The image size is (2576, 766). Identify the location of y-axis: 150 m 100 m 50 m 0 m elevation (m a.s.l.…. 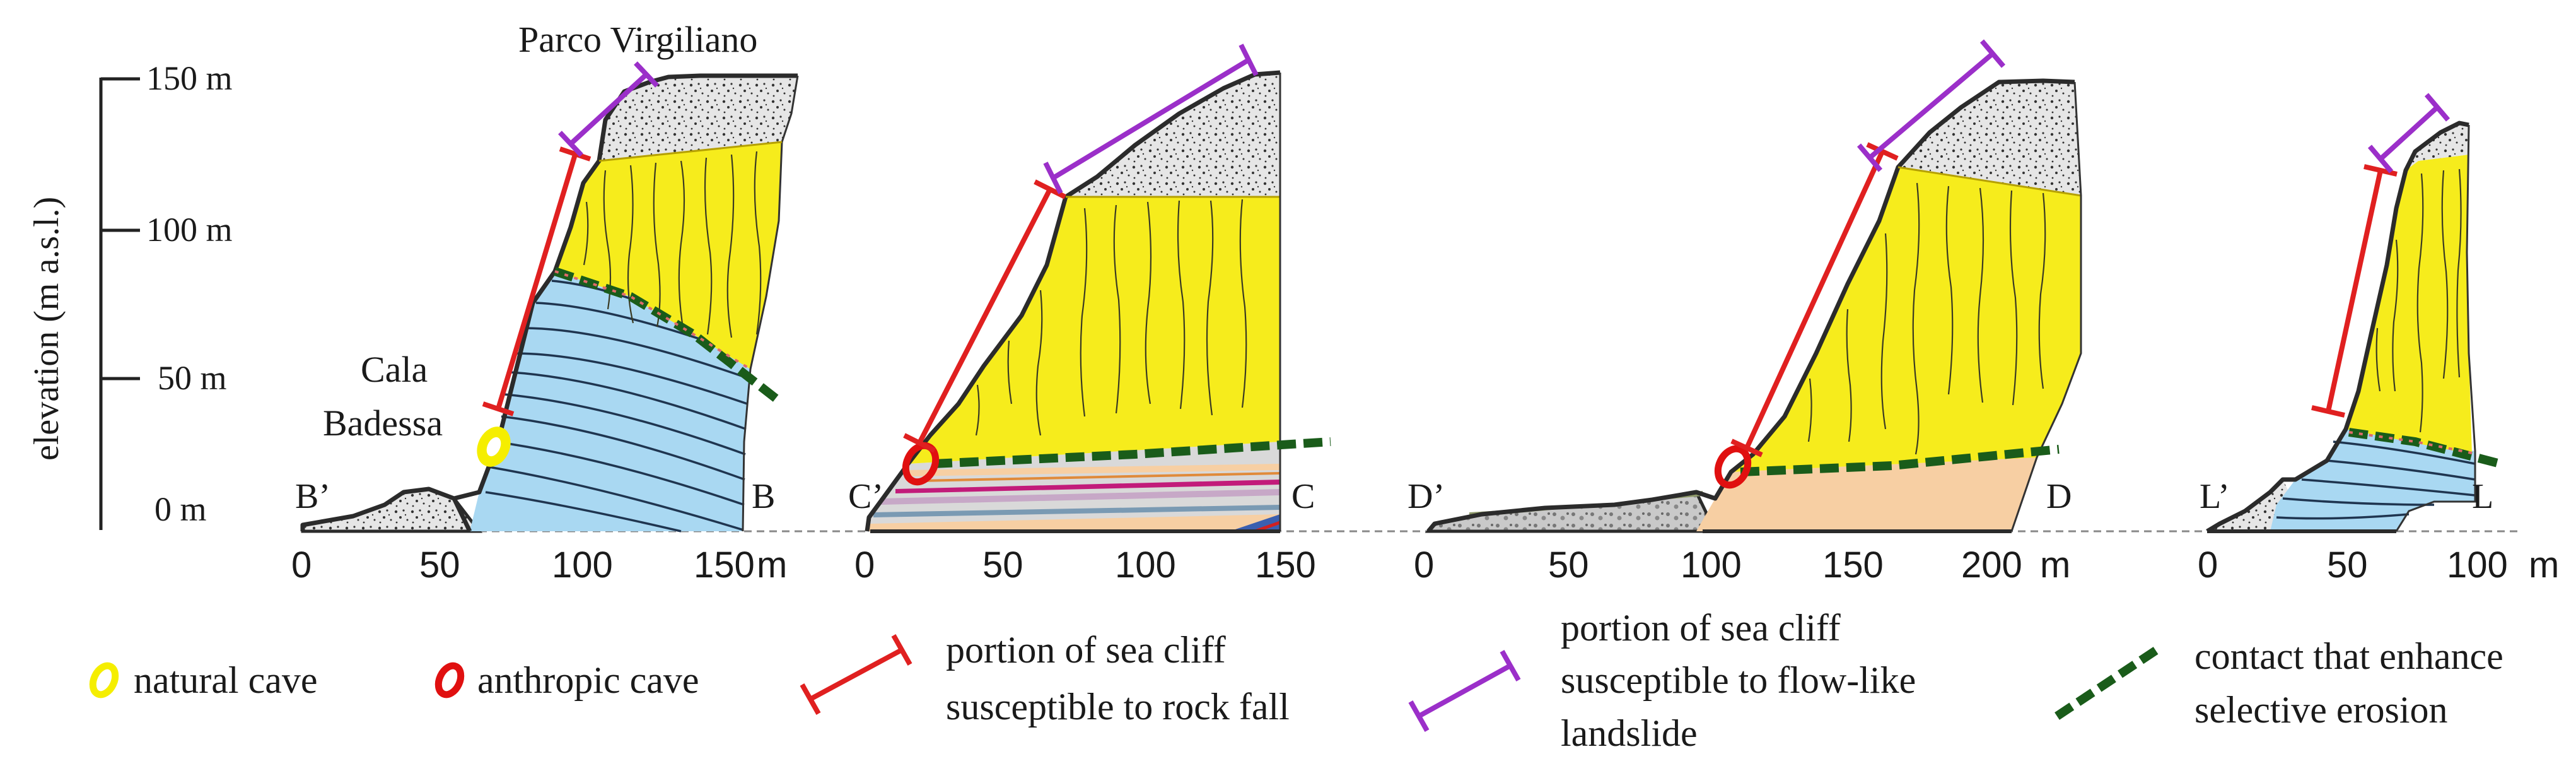
(130, 294).